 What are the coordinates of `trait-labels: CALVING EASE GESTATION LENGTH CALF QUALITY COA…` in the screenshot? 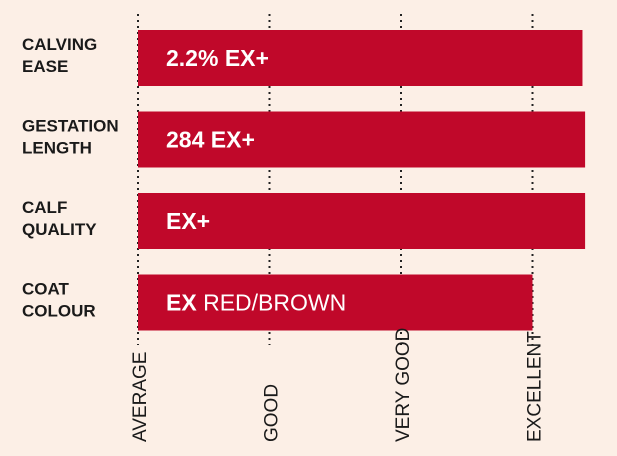 It's located at (70, 178).